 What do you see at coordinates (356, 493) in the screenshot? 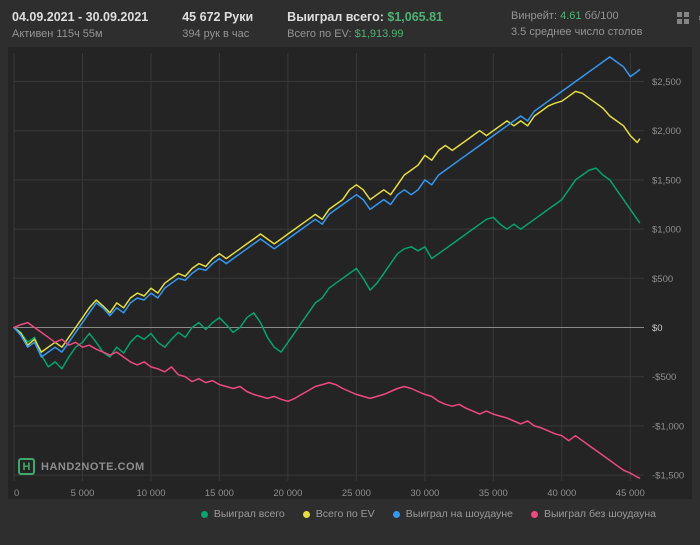
I see `svg-text: 25 000` at bounding box center [356, 493].